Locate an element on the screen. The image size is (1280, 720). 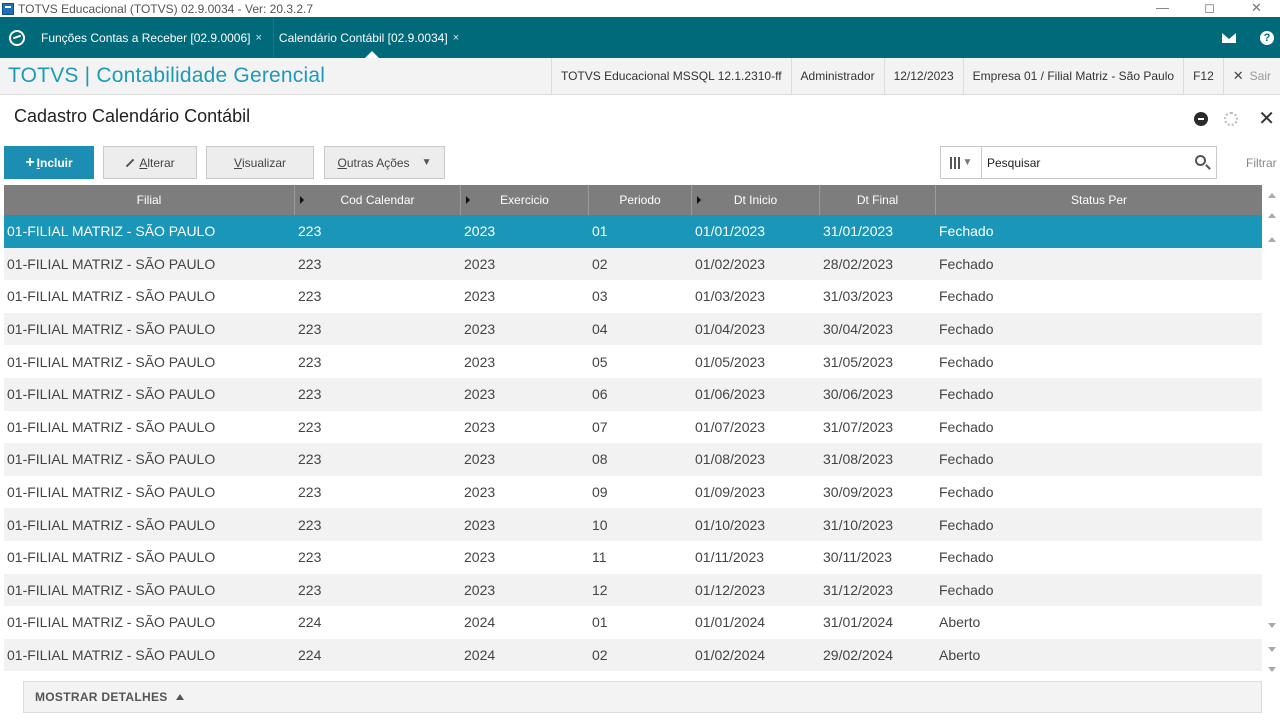
details-toggle: MOSTRAR DETALHES is located at coordinates (642, 697).